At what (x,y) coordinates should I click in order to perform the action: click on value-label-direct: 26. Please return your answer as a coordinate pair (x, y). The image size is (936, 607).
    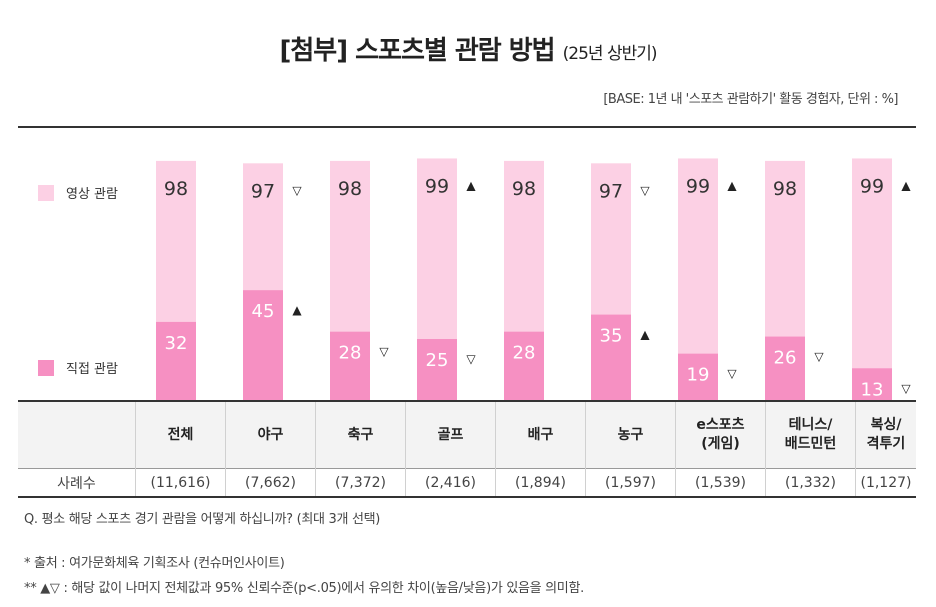
    Looking at the image, I should click on (785, 358).